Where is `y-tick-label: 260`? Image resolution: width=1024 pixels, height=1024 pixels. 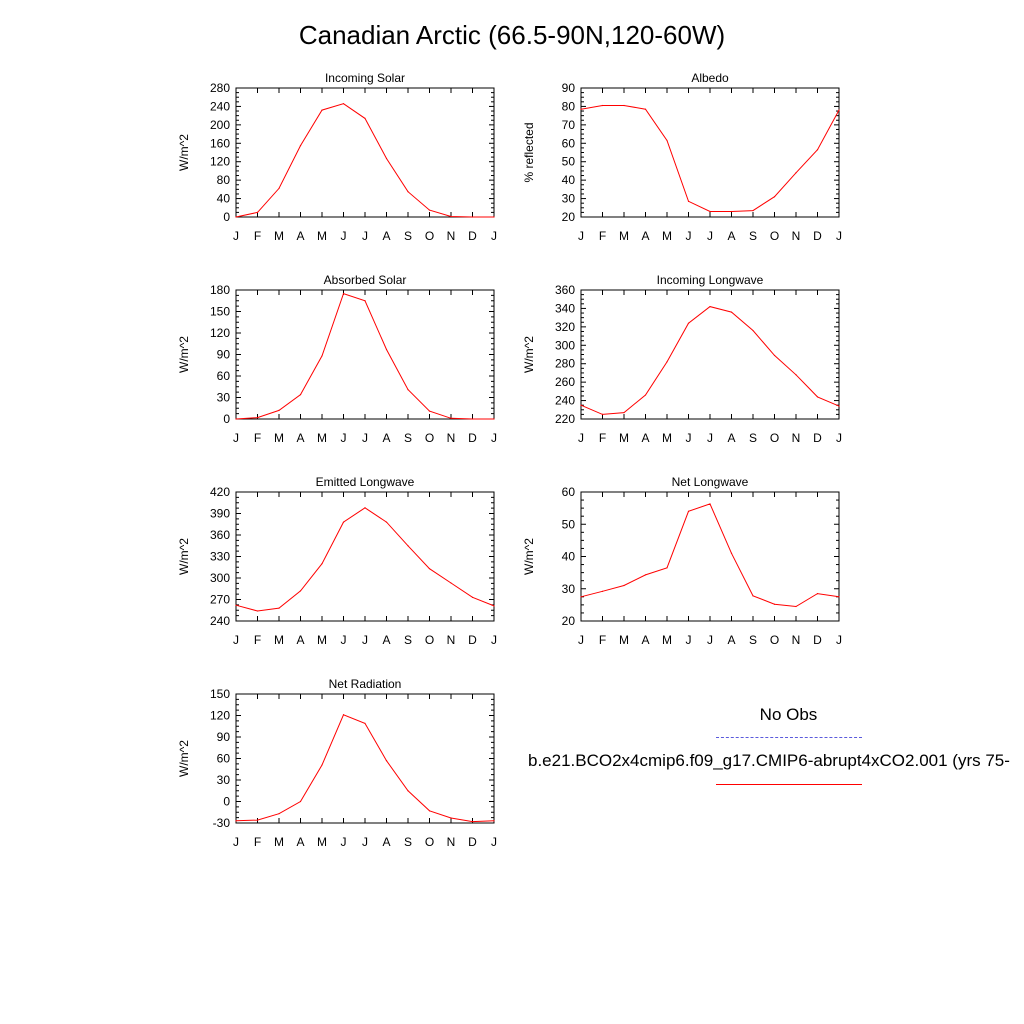
y-tick-label: 260 is located at coordinates (565, 382).